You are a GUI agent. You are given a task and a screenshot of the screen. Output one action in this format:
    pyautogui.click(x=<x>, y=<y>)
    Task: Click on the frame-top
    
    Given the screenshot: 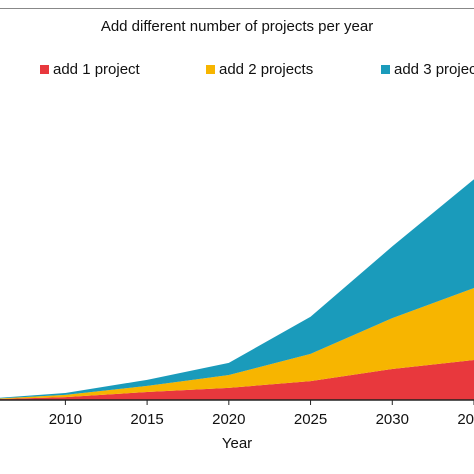 What is the action you would take?
    pyautogui.click(x=237, y=8)
    